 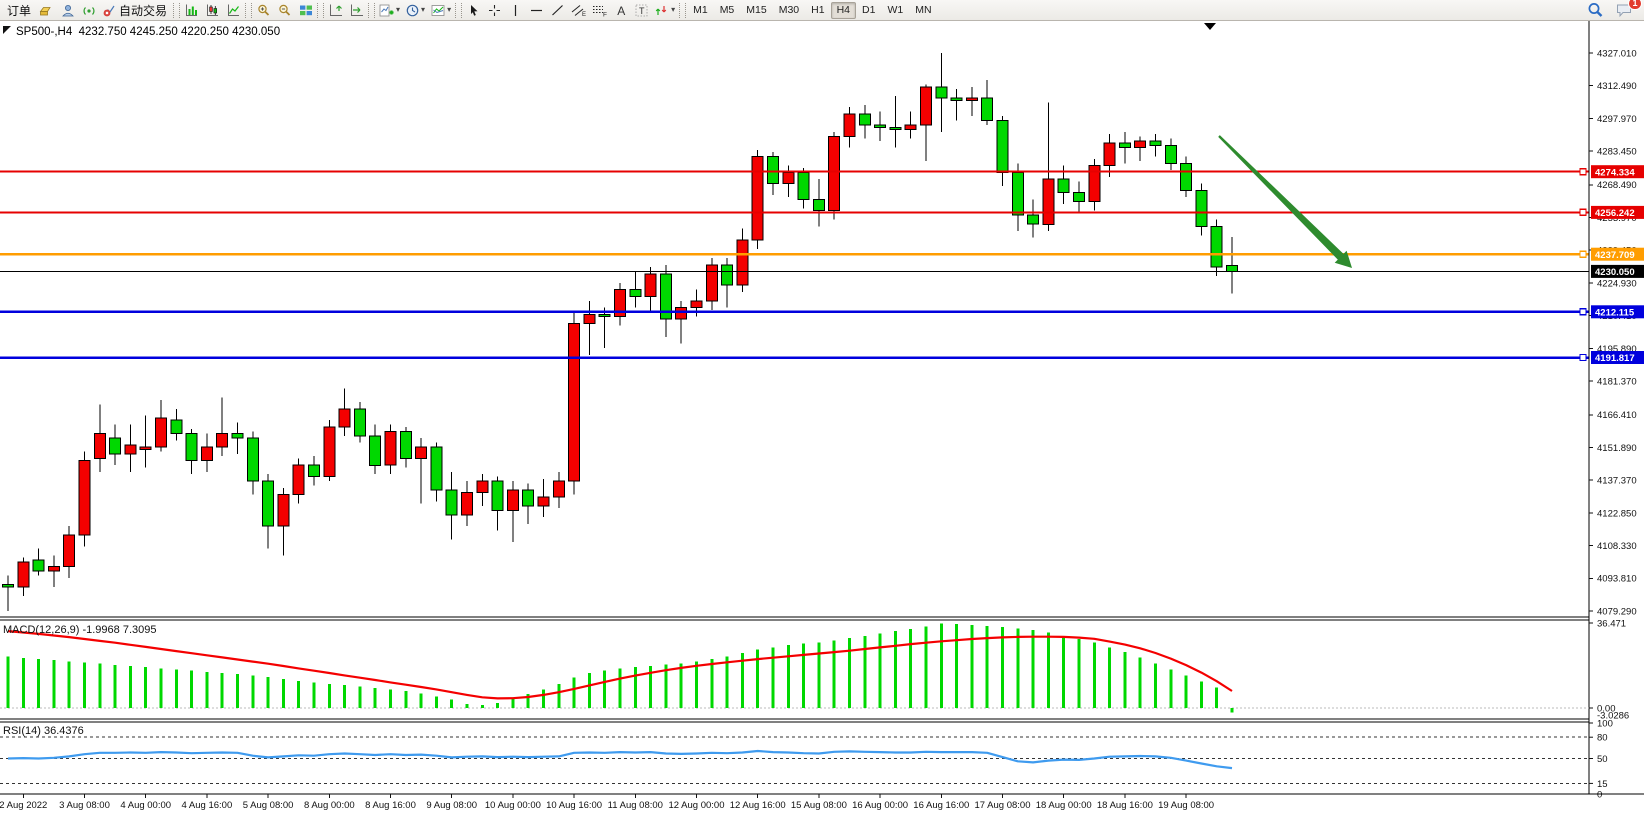 What do you see at coordinates (1186, 805) in the screenshot?
I see `svg-text: 19 Aug 08:00` at bounding box center [1186, 805].